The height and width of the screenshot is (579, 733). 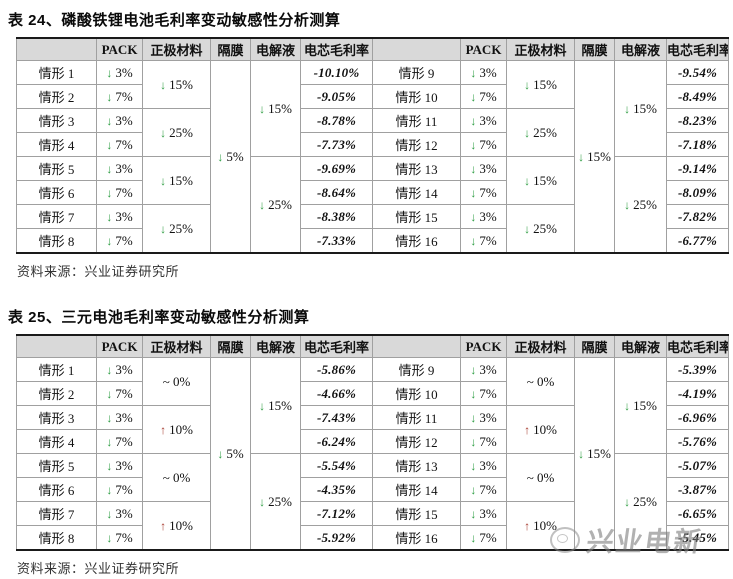 I want to click on cell-margin-value: -3.87%, so click(x=697, y=489).